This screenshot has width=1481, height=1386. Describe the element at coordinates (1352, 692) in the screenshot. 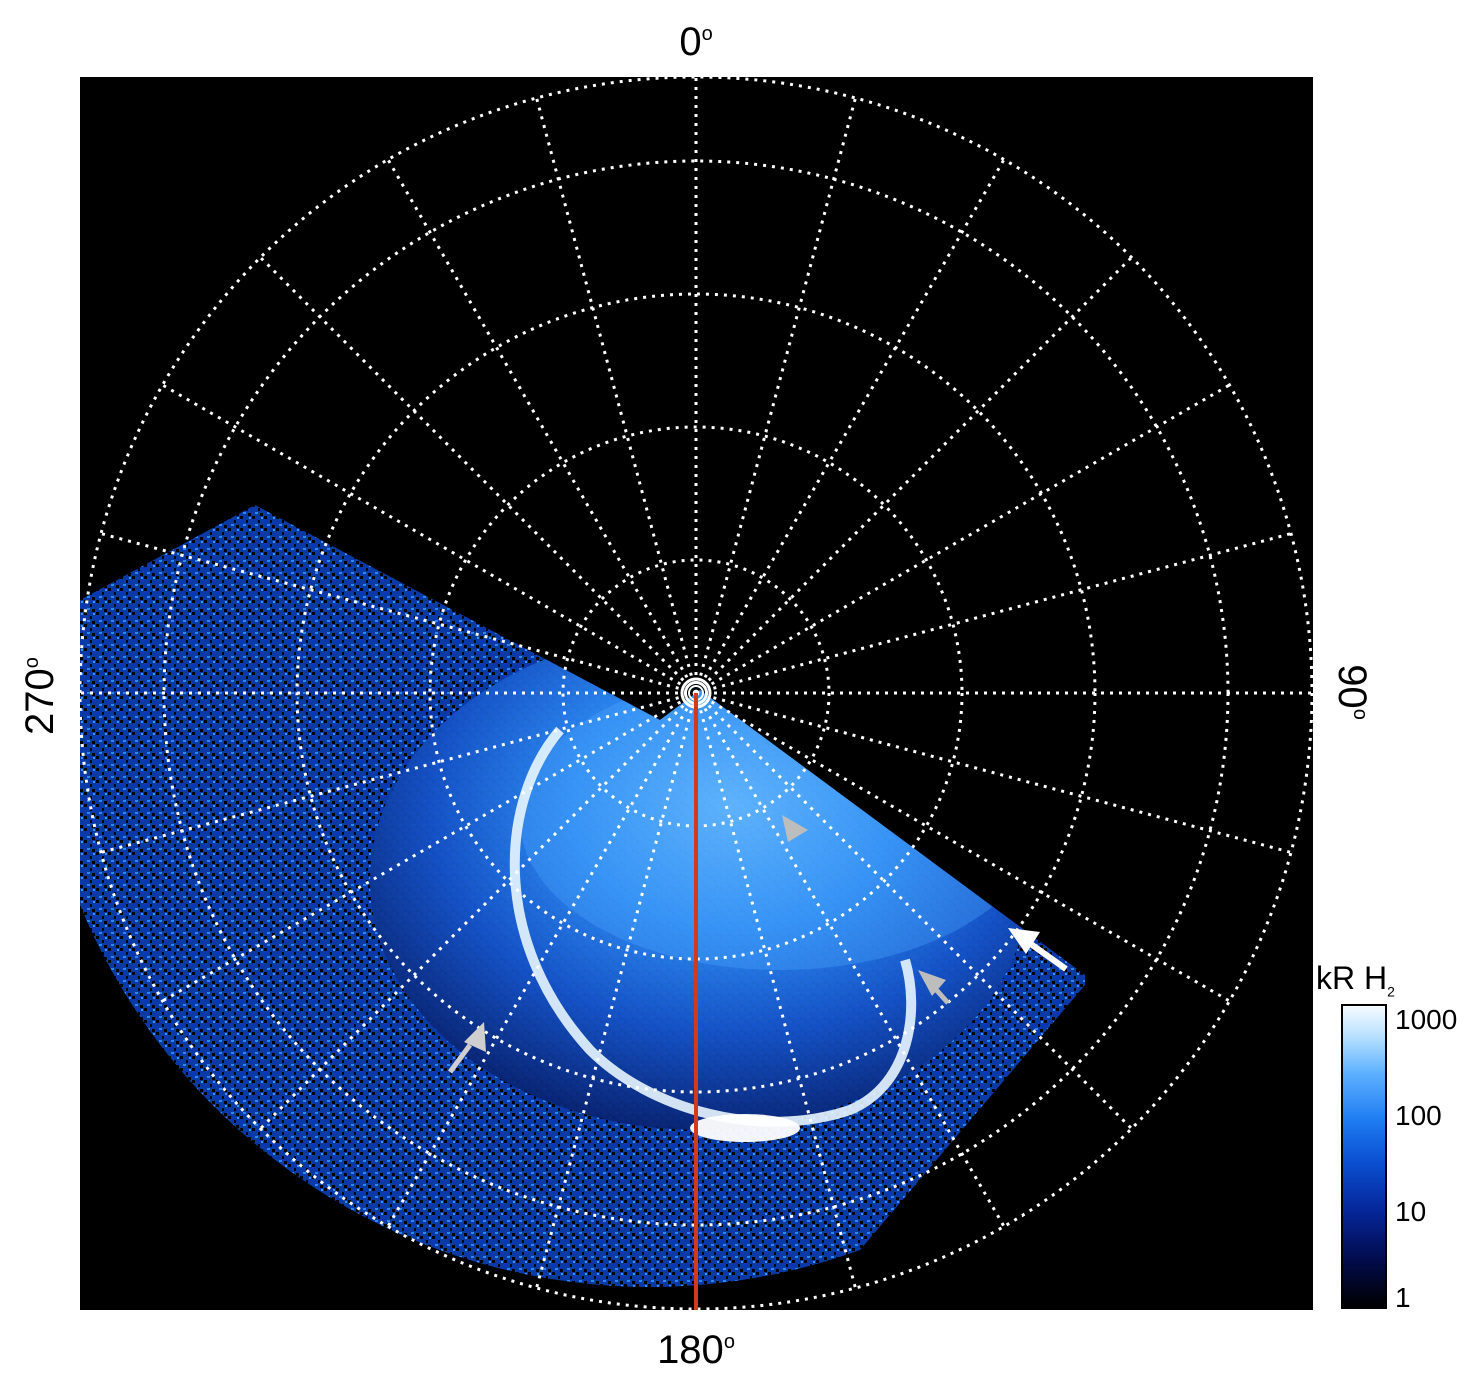

I see `longitude-label-90: 90o` at that location.